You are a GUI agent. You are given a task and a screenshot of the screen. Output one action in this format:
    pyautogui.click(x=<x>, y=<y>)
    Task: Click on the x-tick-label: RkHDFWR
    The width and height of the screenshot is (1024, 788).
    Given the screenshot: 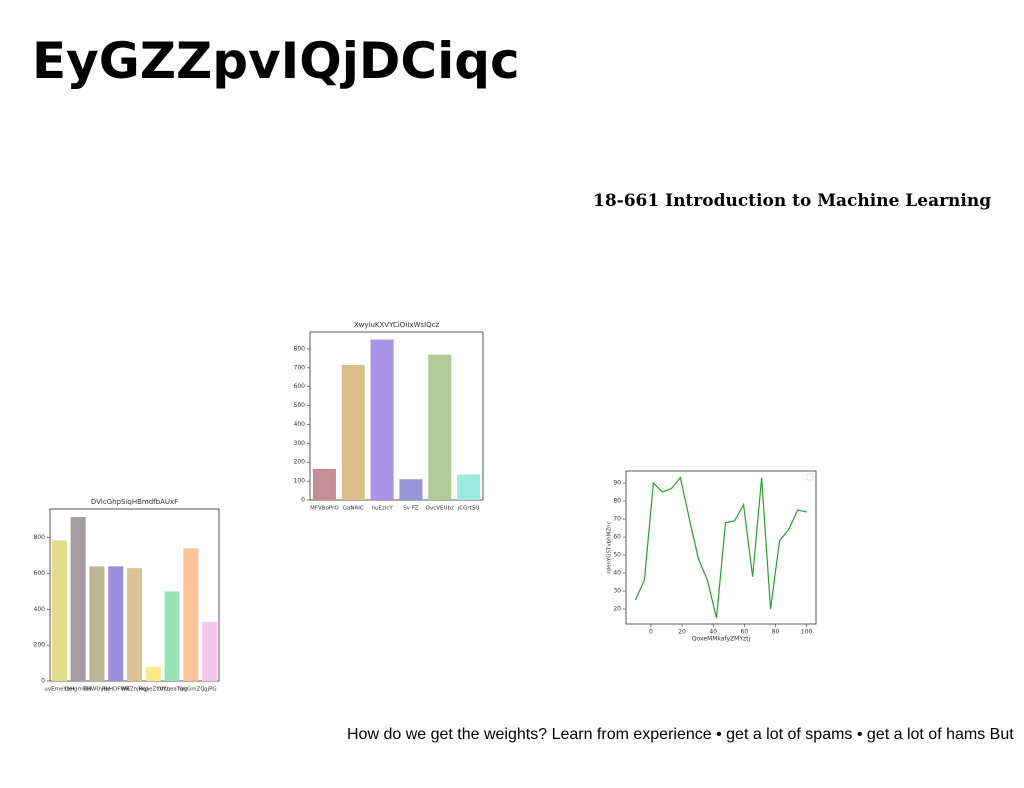 What is the action you would take?
    pyautogui.click(x=116, y=690)
    